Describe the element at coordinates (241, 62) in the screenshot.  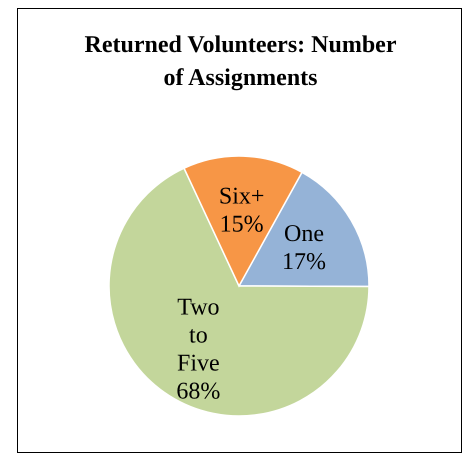
I see `chart-title: Returned Volunteers: Number of Assignments` at that location.